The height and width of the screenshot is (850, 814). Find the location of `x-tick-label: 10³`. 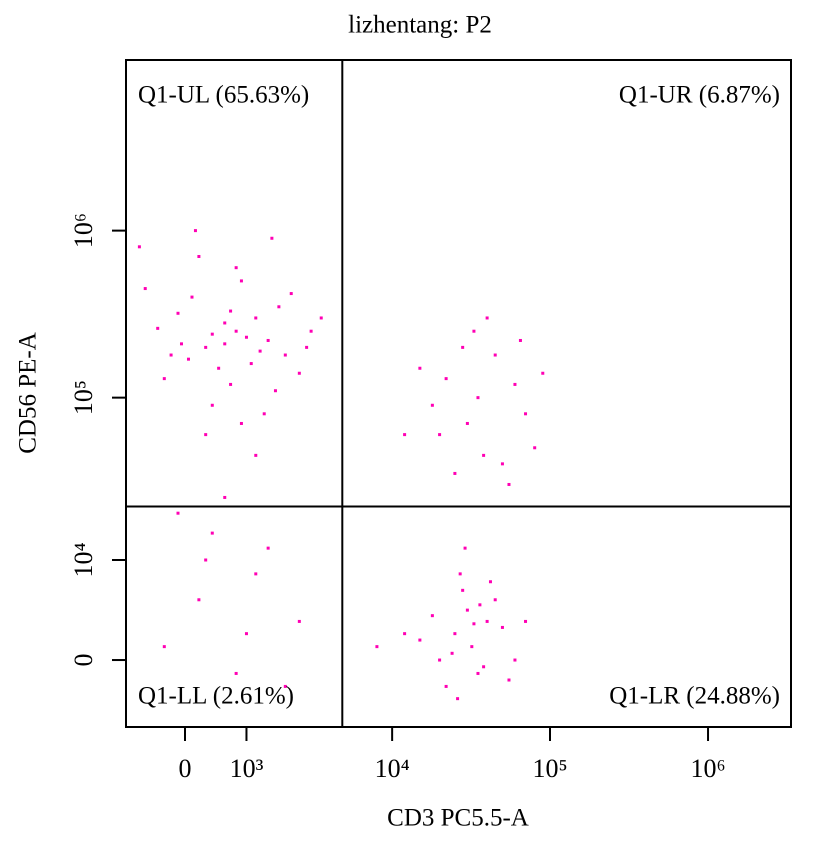

x-tick-label: 10³ is located at coordinates (247, 768).